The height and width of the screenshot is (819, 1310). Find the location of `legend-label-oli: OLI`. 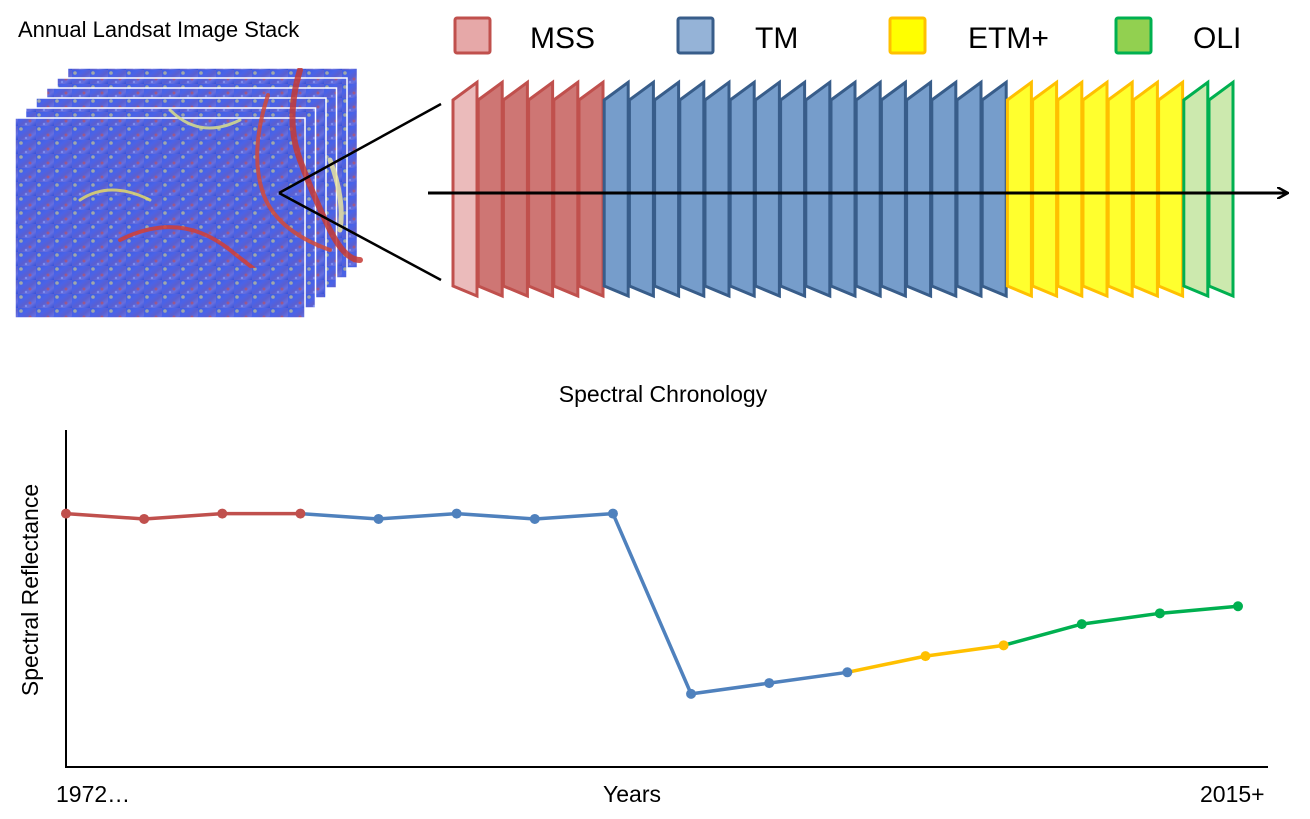

legend-label-oli: OLI is located at coordinates (1217, 38).